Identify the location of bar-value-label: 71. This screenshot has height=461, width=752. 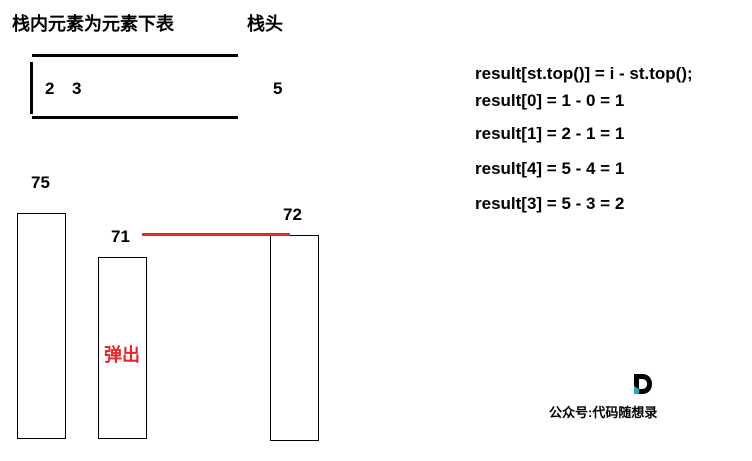
(120, 236).